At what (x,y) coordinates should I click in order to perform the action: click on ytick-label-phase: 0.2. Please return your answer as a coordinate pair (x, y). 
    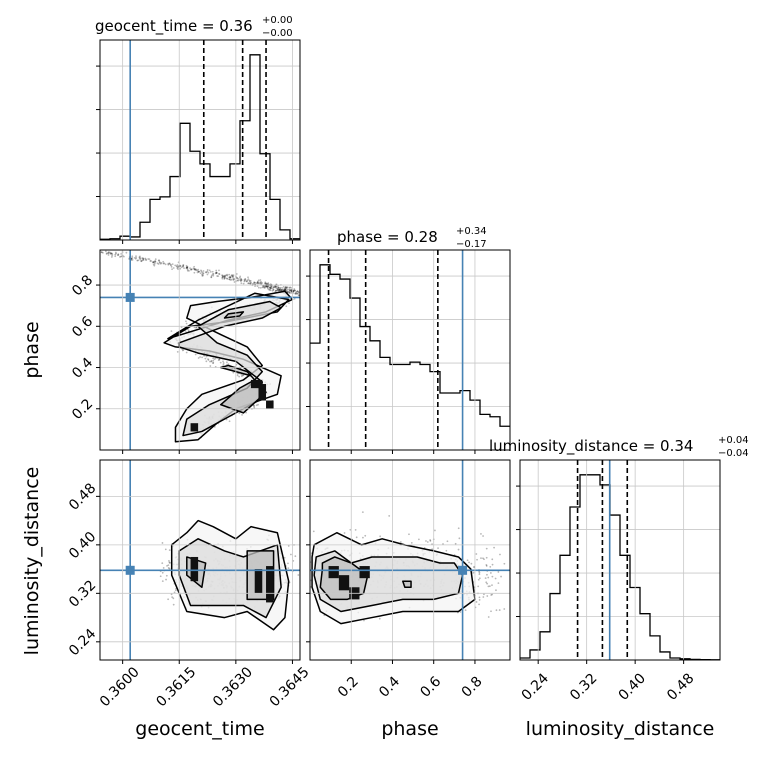
    Looking at the image, I should click on (82, 409).